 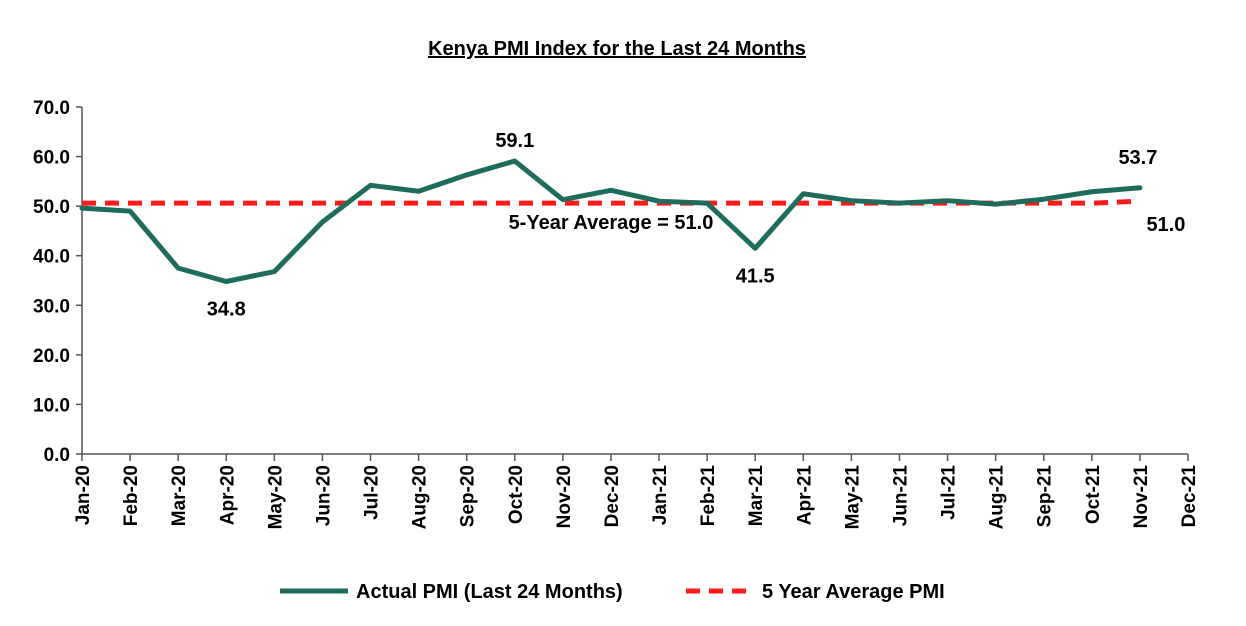 What do you see at coordinates (1045, 496) in the screenshot?
I see `x-tick-label: Sep-21` at bounding box center [1045, 496].